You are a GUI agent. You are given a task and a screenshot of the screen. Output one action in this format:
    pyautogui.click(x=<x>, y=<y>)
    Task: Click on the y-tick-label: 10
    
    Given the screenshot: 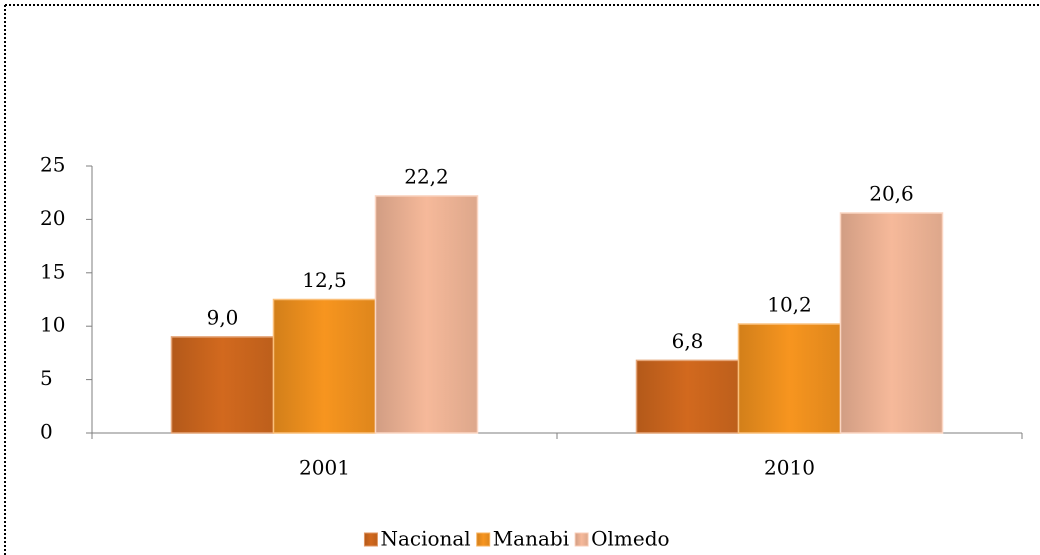 What is the action you would take?
    pyautogui.click(x=52, y=325)
    